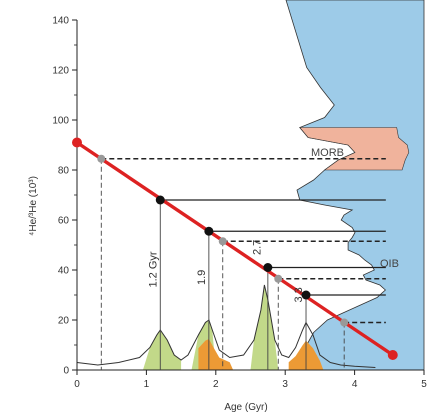 This screenshot has height=414, width=430. Describe the element at coordinates (392, 355) in the screenshot. I see `regression-end-point` at that location.